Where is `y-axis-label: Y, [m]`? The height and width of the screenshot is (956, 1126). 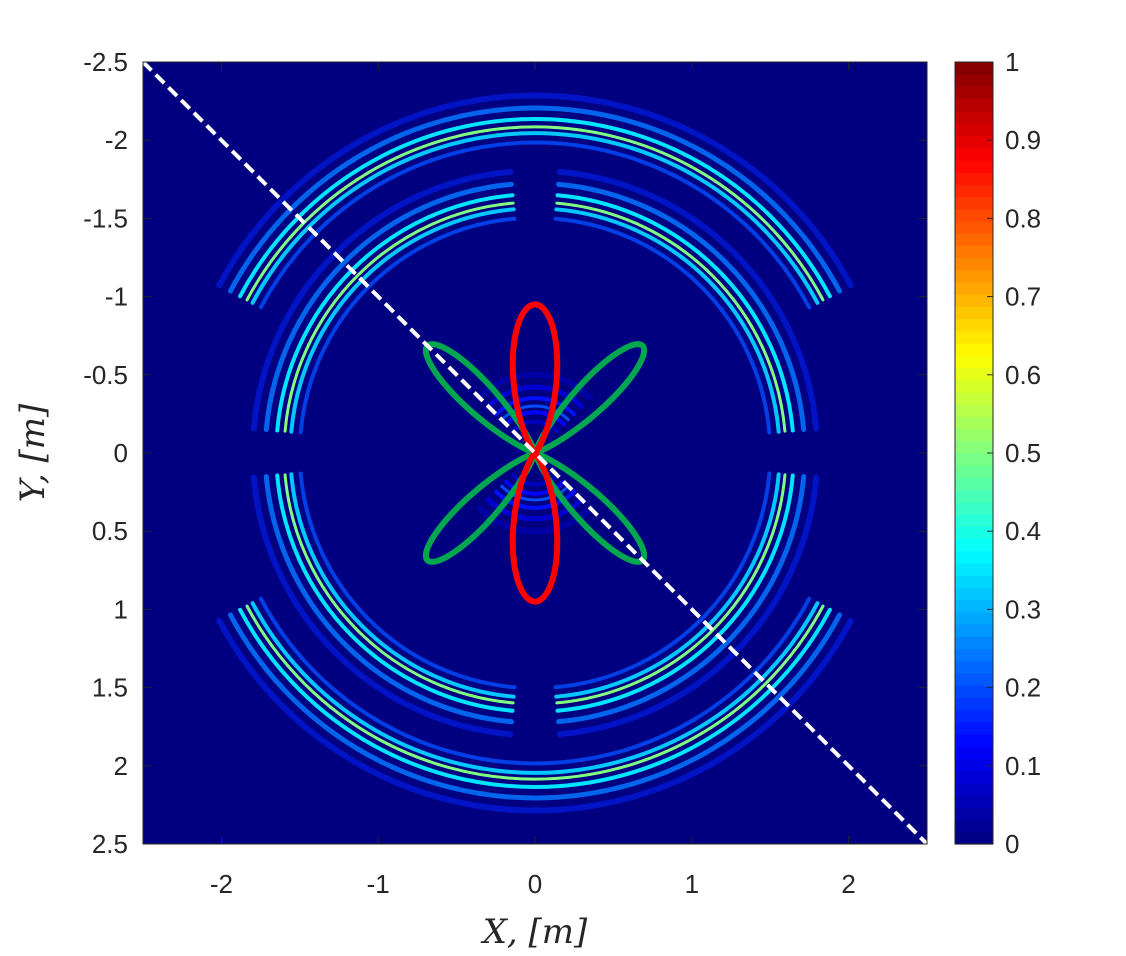
y-axis-label: Y, [m] is located at coordinates (33, 452).